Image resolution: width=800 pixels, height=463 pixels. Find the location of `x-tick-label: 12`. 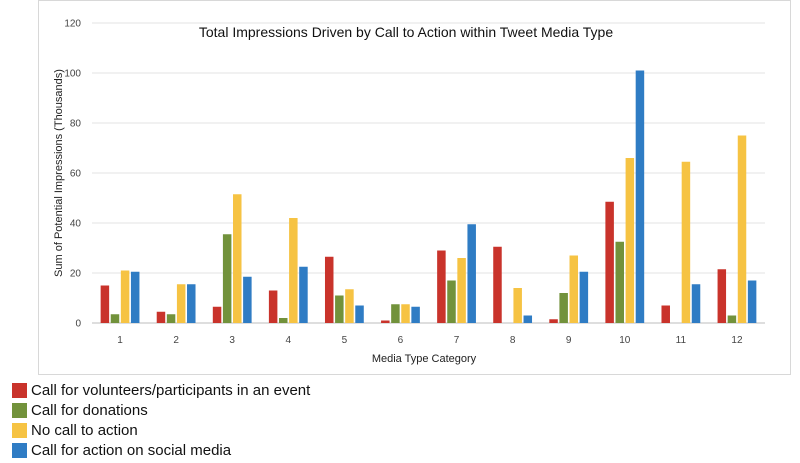

x-tick-label: 12 is located at coordinates (737, 340).